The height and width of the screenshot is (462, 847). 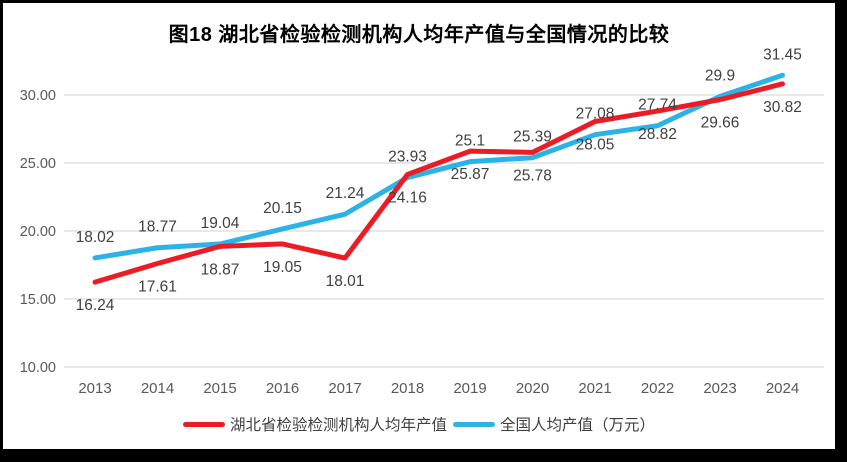 What do you see at coordinates (219, 388) in the screenshot?
I see `x-tick-label: 2015` at bounding box center [219, 388].